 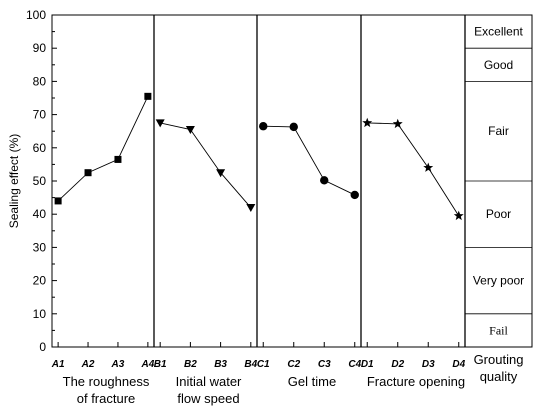 What do you see at coordinates (106, 381) in the screenshot?
I see `group-label: The roughness` at bounding box center [106, 381].